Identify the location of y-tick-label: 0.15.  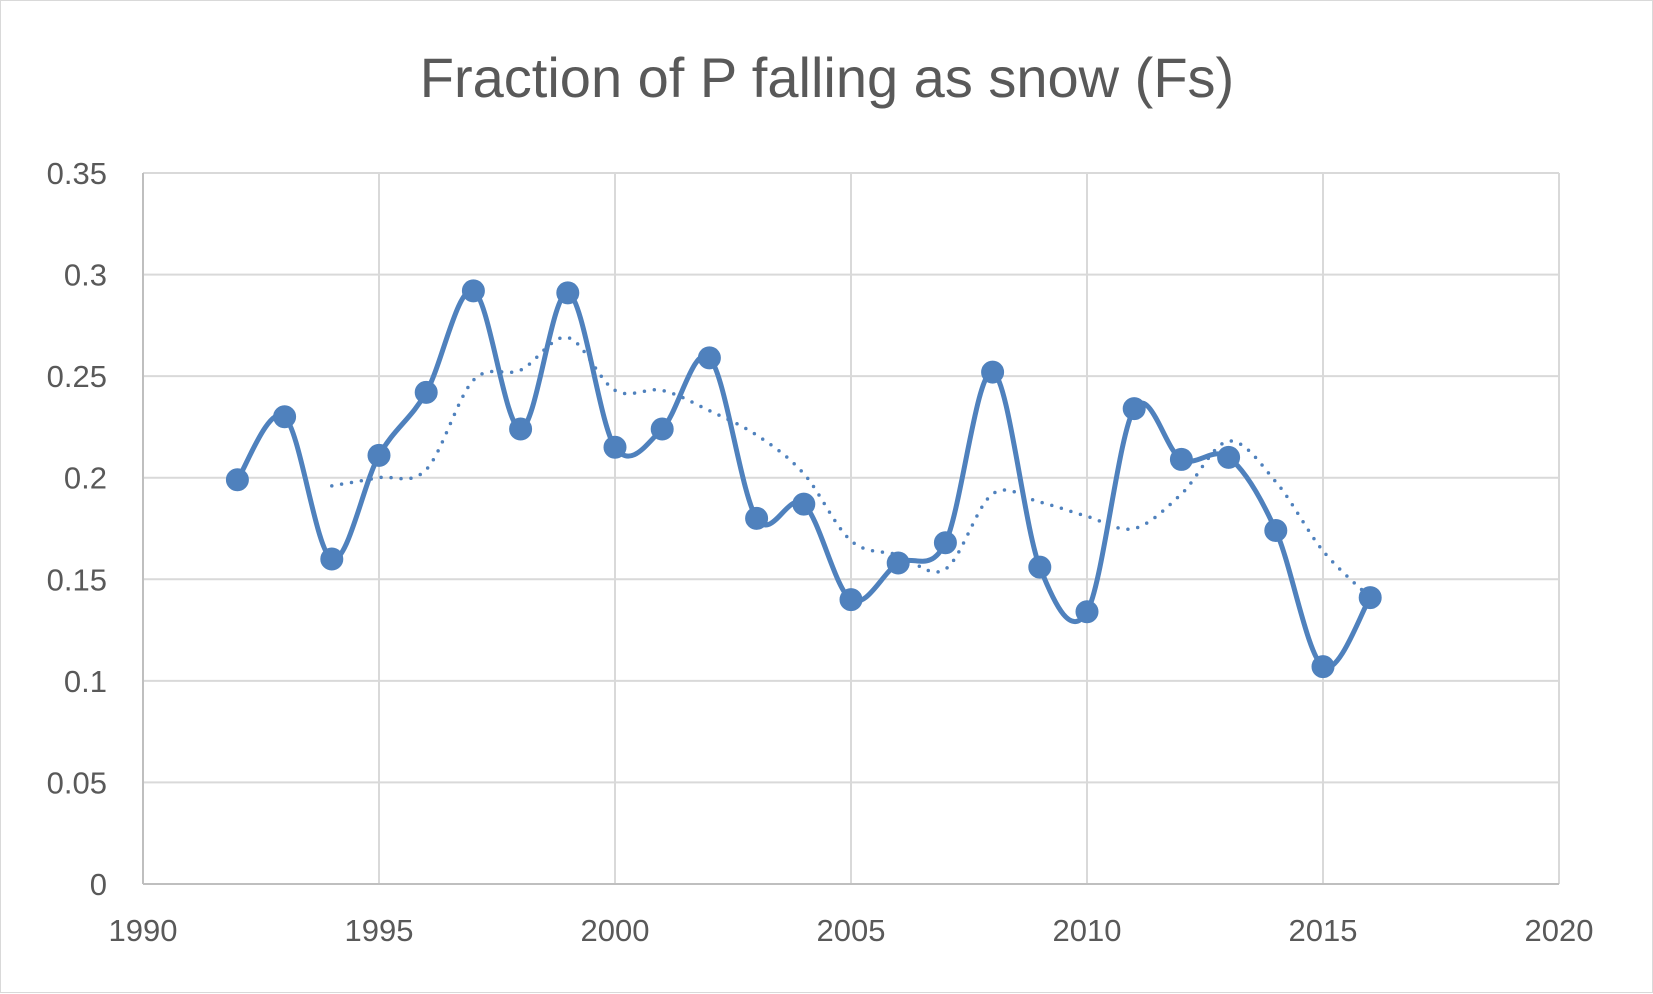
(77, 579).